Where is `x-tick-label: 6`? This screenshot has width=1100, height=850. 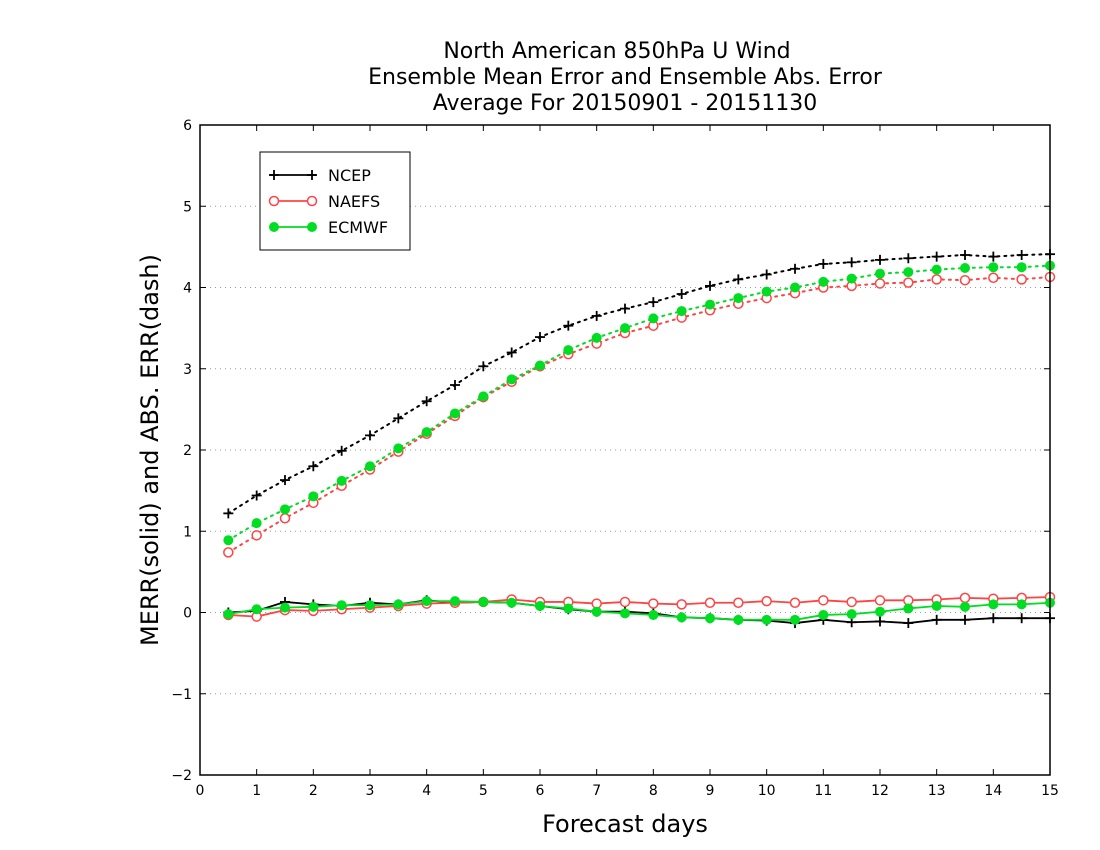 x-tick-label: 6 is located at coordinates (540, 791).